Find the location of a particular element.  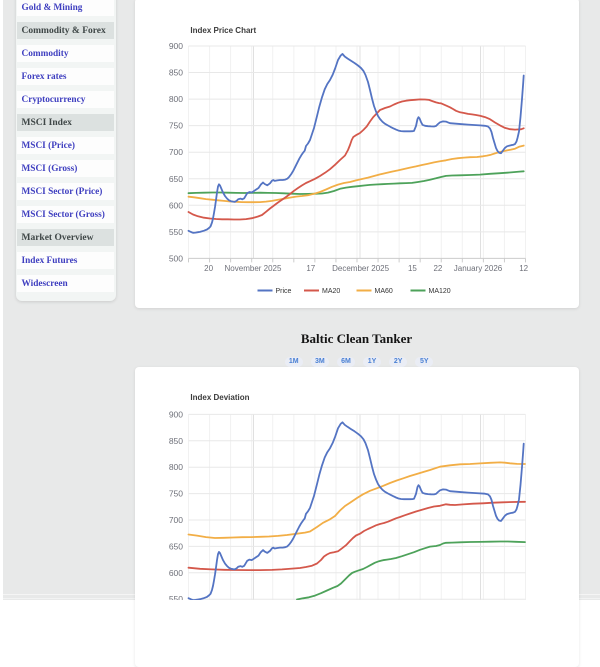

svg-text: December 2025 is located at coordinates (360, 268).